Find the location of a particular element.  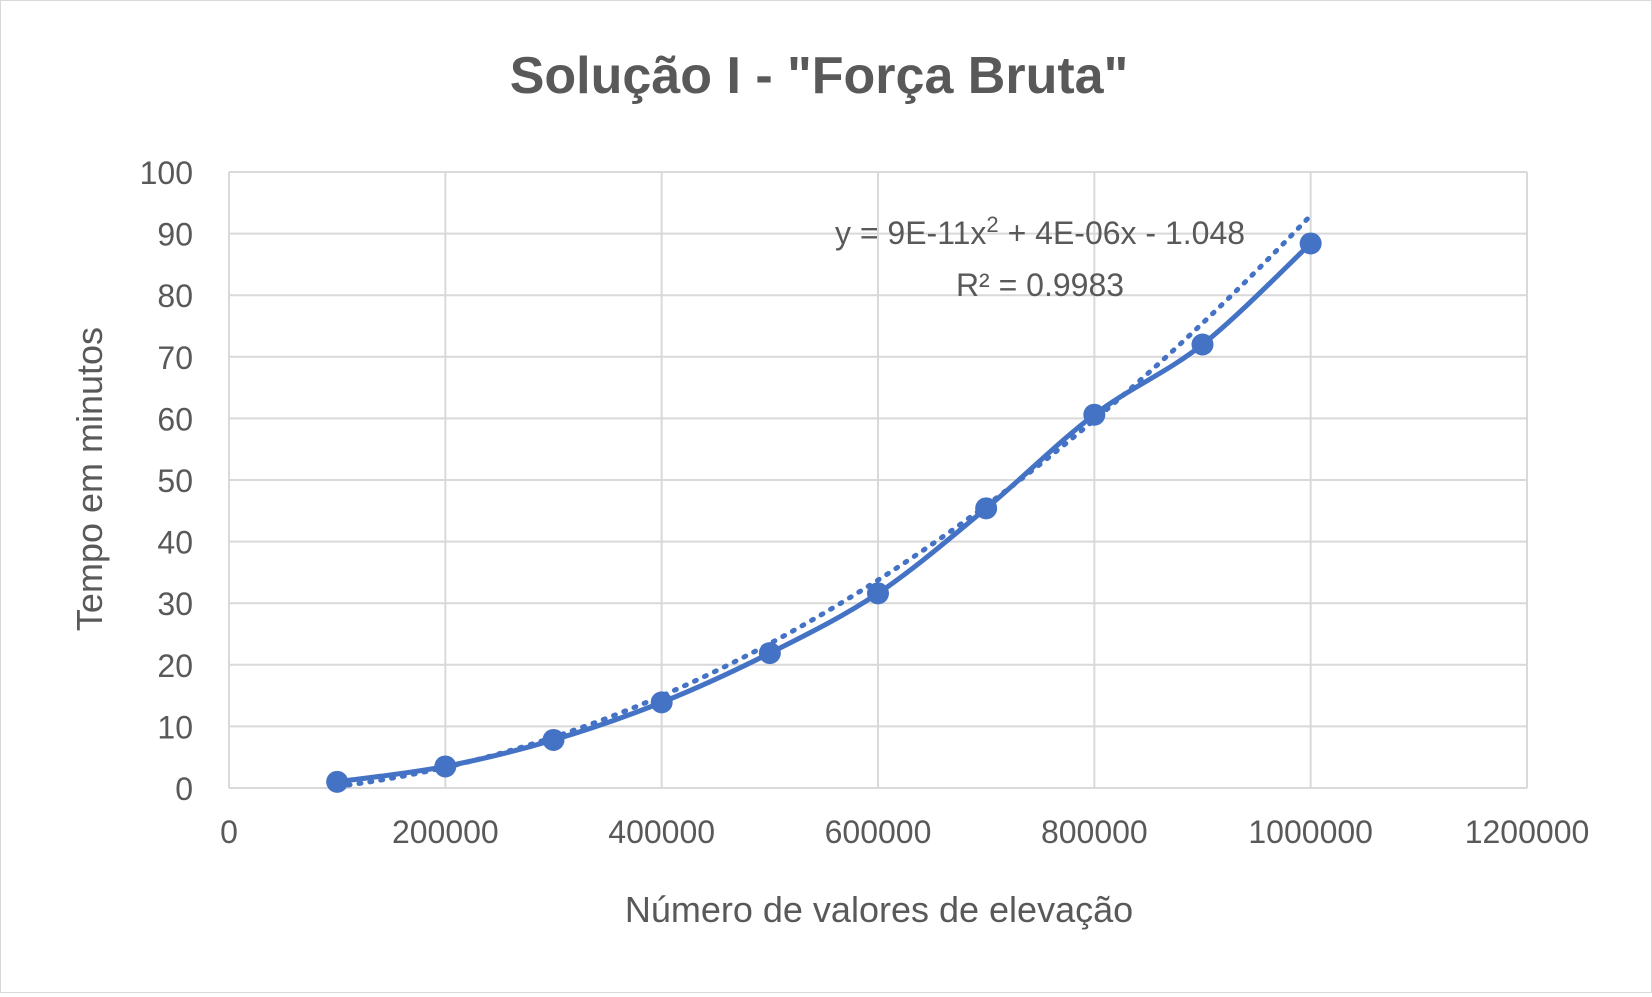

y-tick-label: 80 is located at coordinates (175, 296).